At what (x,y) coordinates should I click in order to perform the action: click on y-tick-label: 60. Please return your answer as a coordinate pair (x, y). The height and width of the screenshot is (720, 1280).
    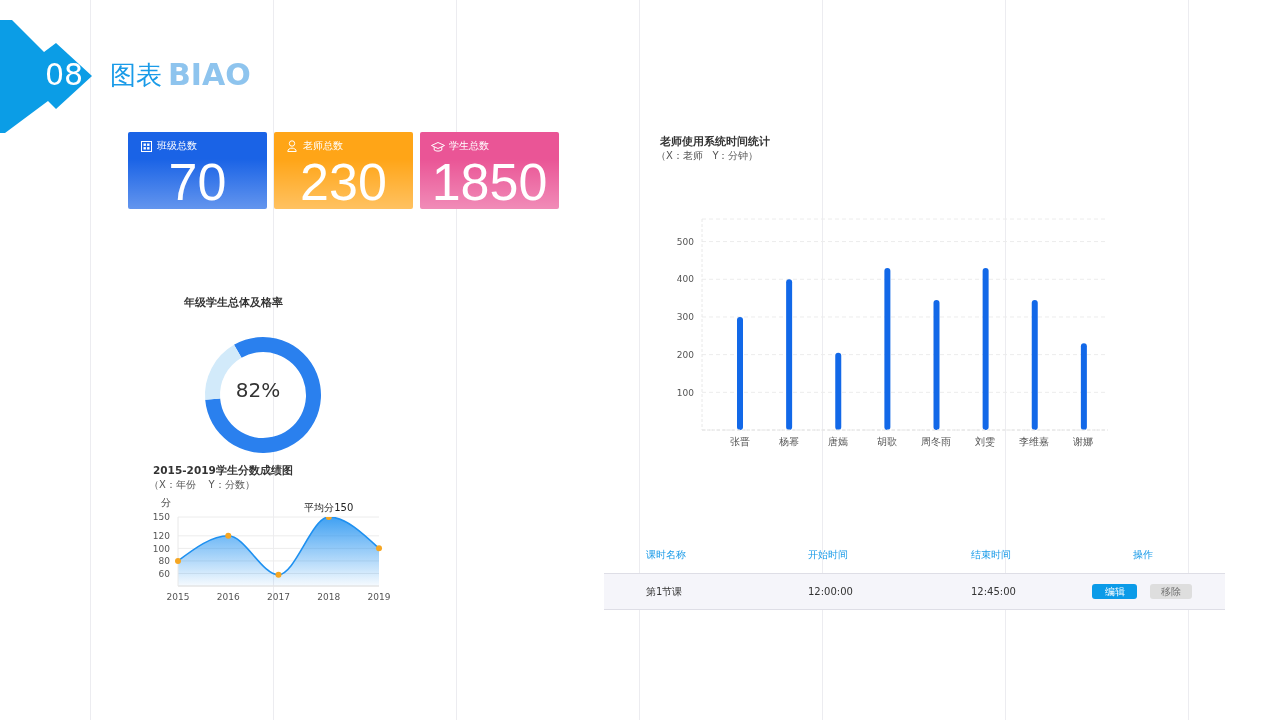
    Looking at the image, I should click on (164, 573).